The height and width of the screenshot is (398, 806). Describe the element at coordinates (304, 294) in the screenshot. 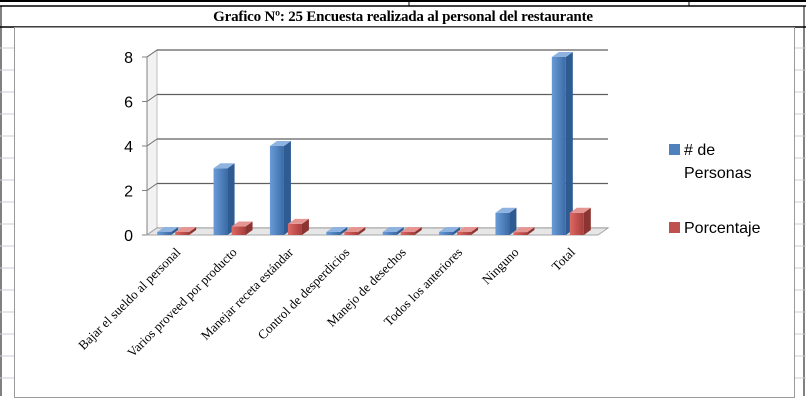

I see `x-tick-label: Control de desperdicios` at that location.